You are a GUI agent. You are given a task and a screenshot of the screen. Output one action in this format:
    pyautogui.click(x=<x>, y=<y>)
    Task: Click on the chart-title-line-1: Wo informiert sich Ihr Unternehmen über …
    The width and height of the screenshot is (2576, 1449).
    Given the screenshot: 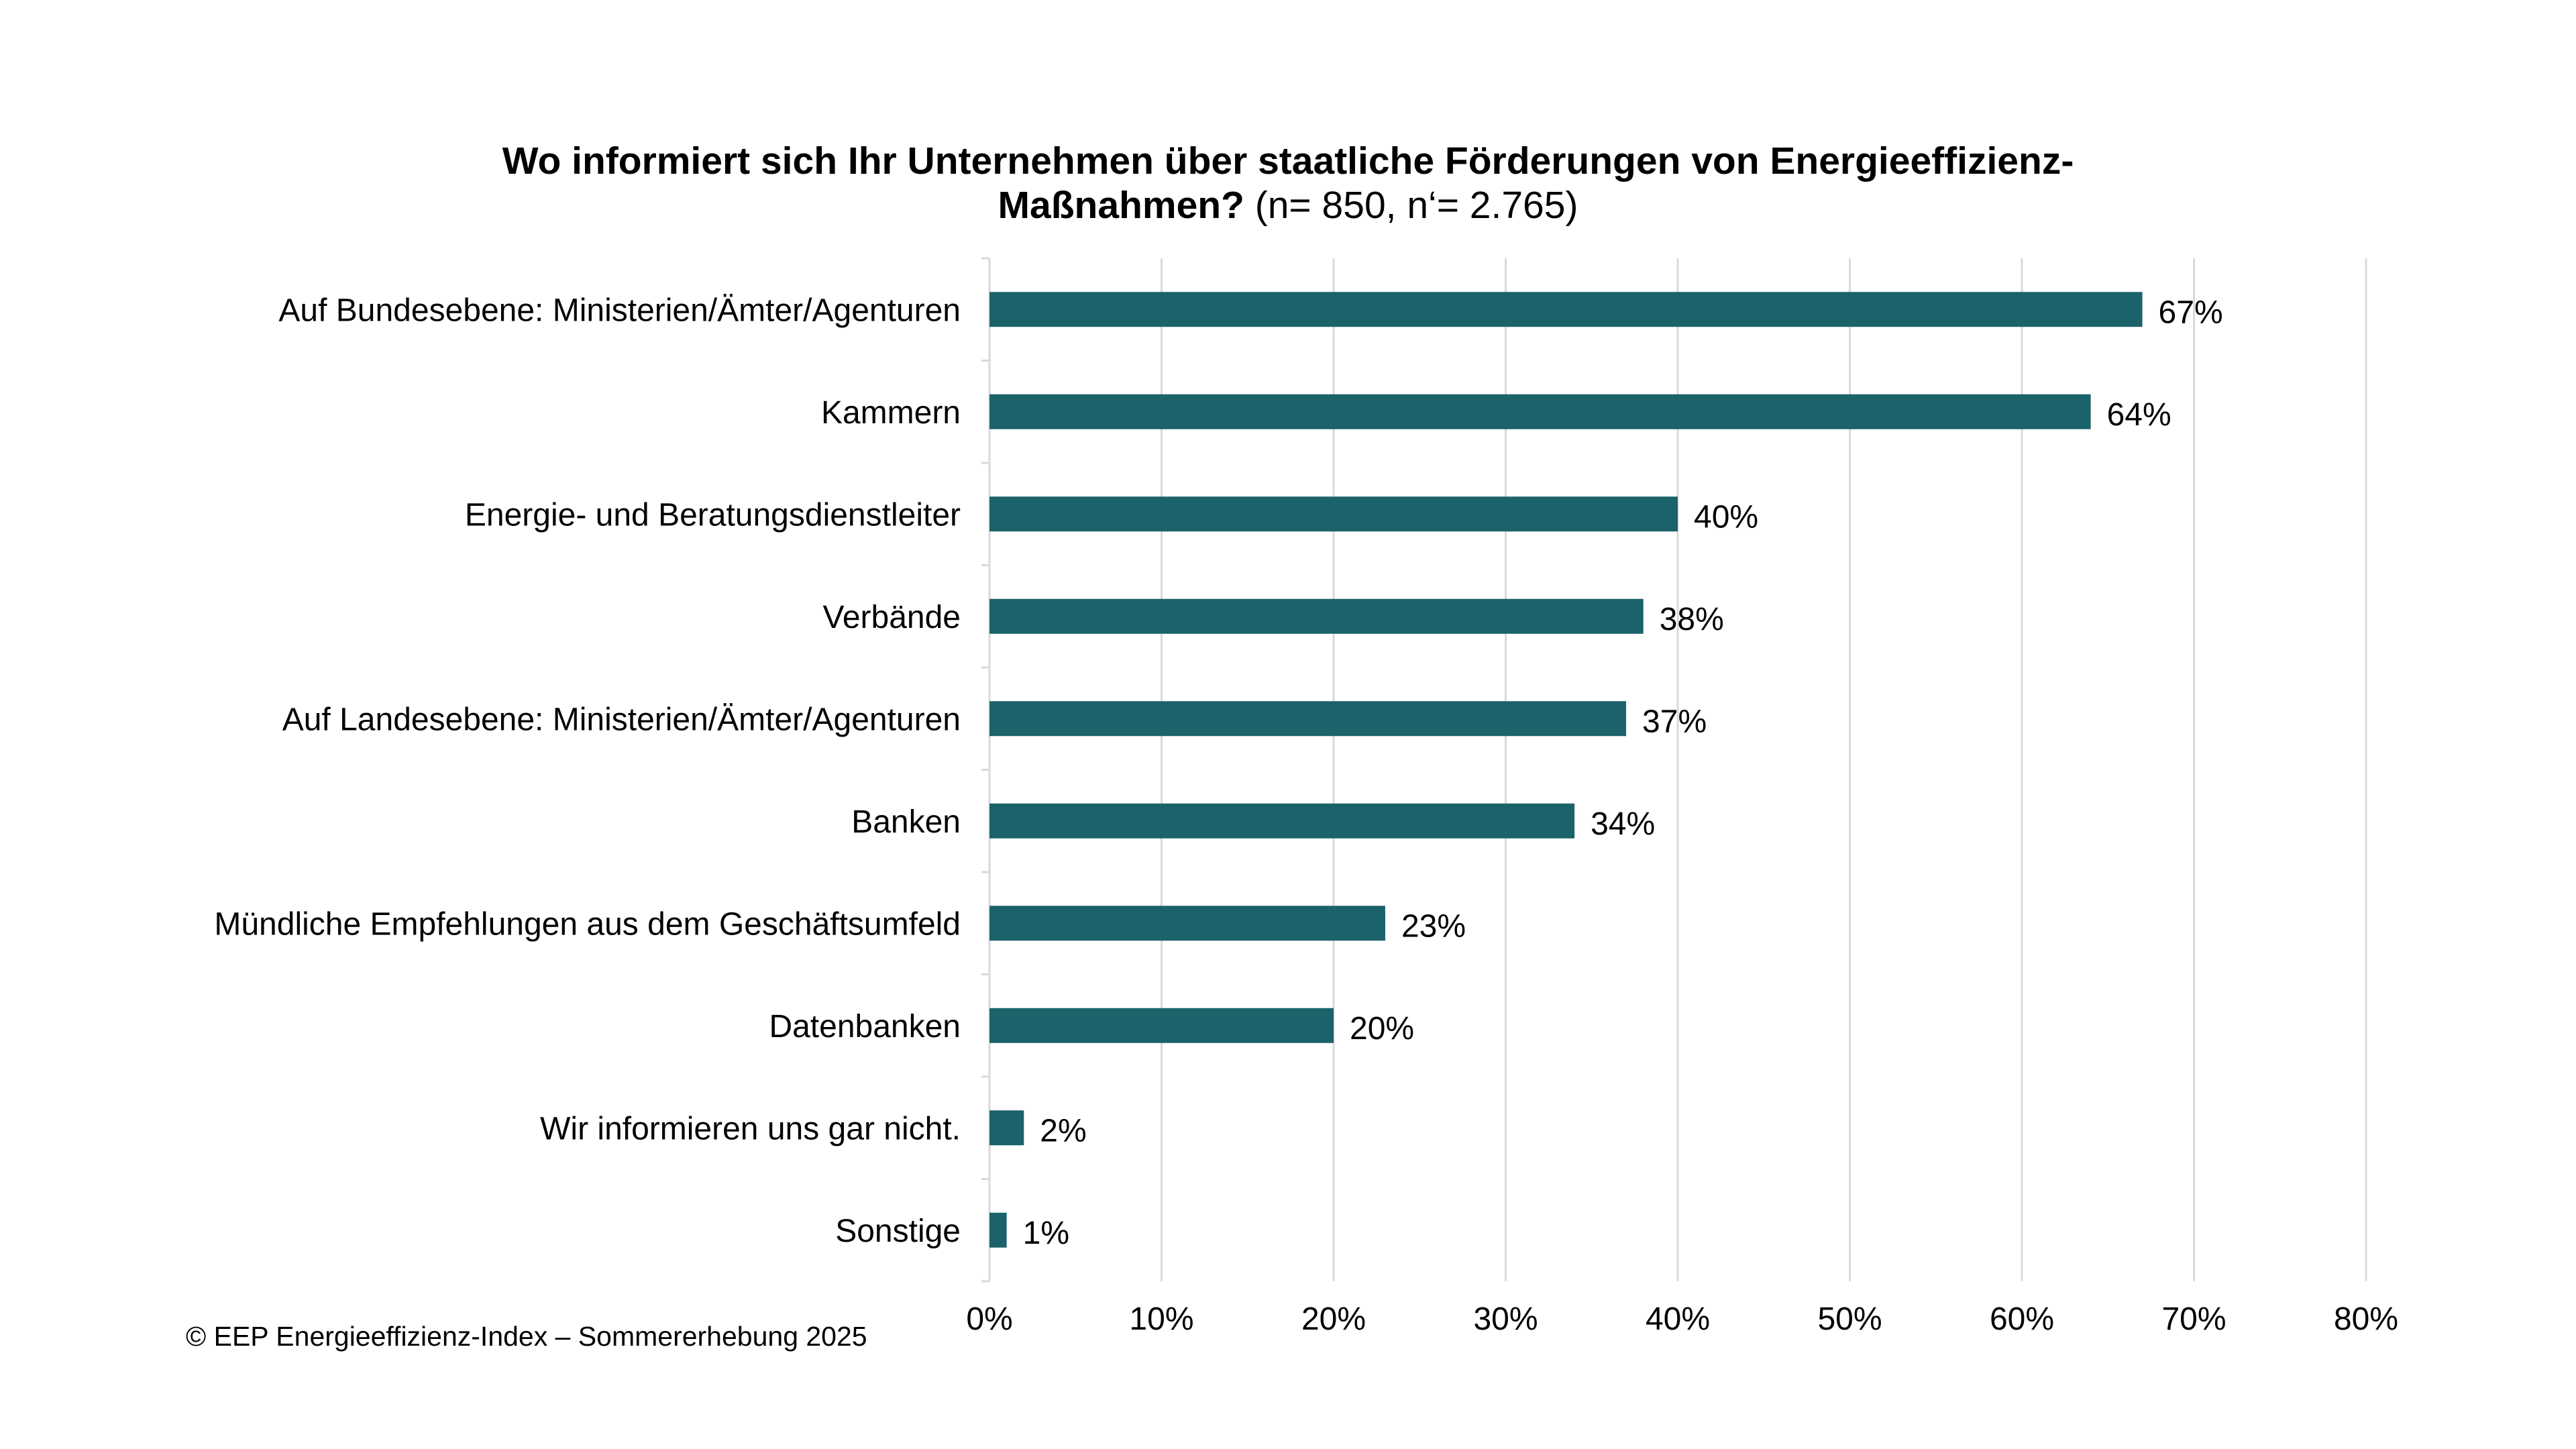 What is the action you would take?
    pyautogui.click(x=1288, y=161)
    